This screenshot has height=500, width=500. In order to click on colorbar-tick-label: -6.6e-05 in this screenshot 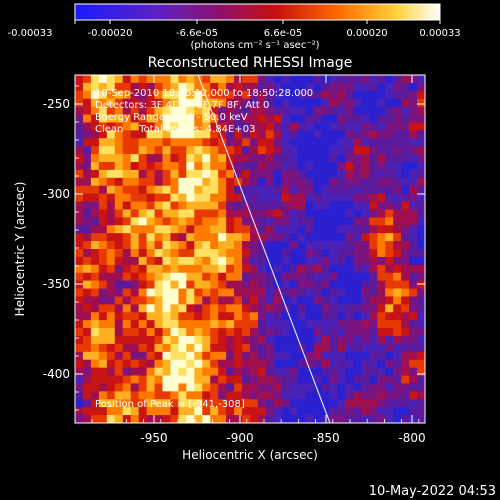, I will do `click(197, 33)`.